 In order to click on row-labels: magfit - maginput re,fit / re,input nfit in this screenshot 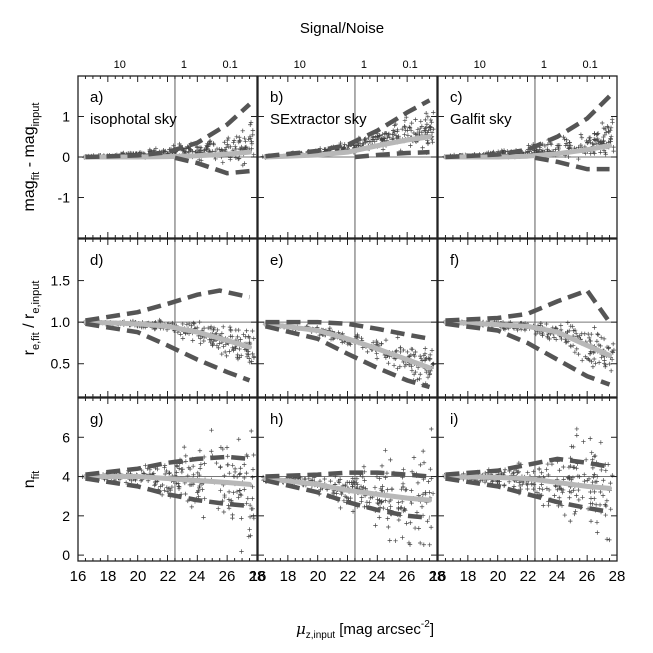, I will do `click(31, 296)`.